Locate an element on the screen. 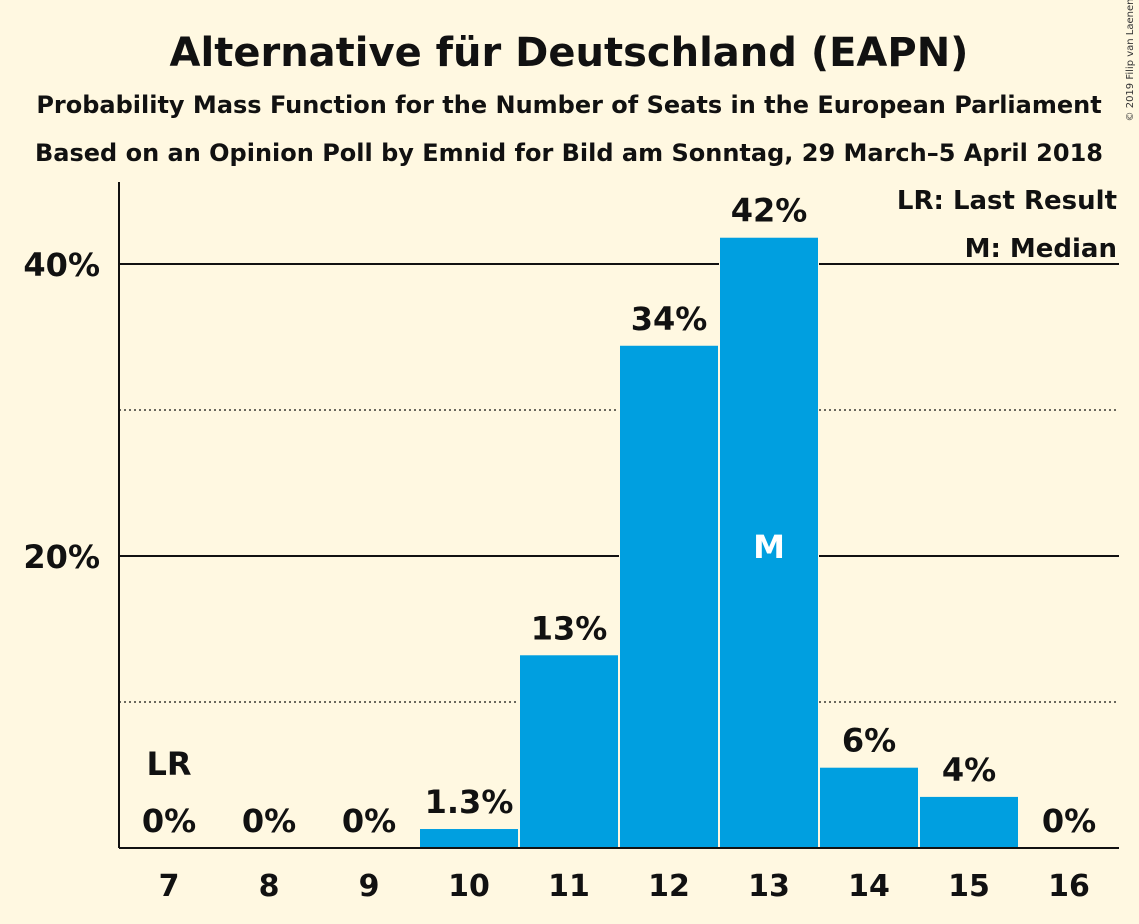  data-label: 42% is located at coordinates (769, 211).